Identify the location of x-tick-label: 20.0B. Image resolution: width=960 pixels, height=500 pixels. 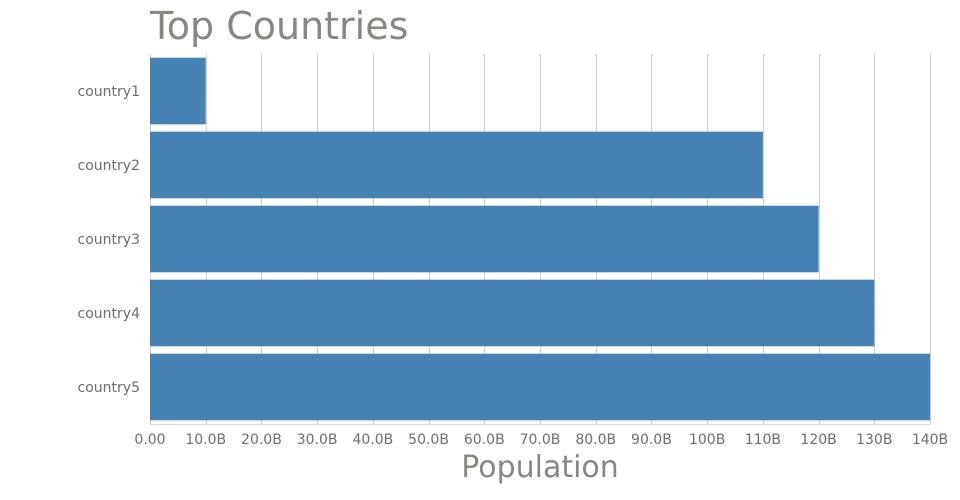
(261, 440).